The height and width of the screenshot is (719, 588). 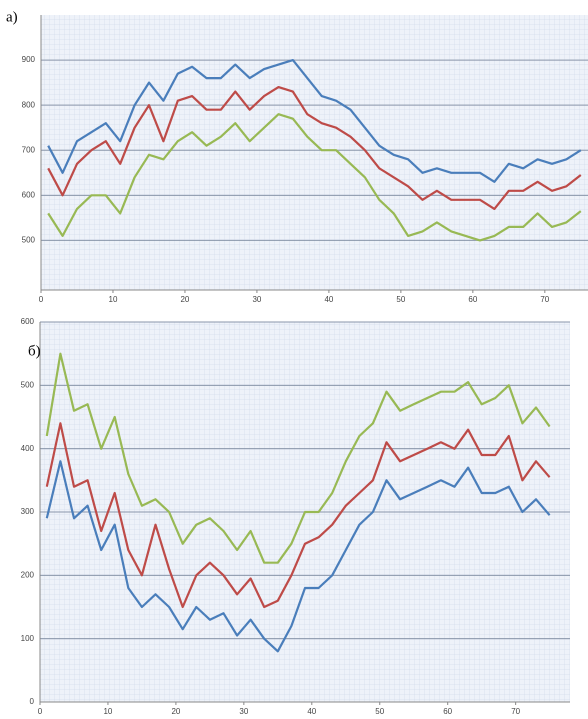 I want to click on y-tick-label: 800, so click(x=29, y=104).